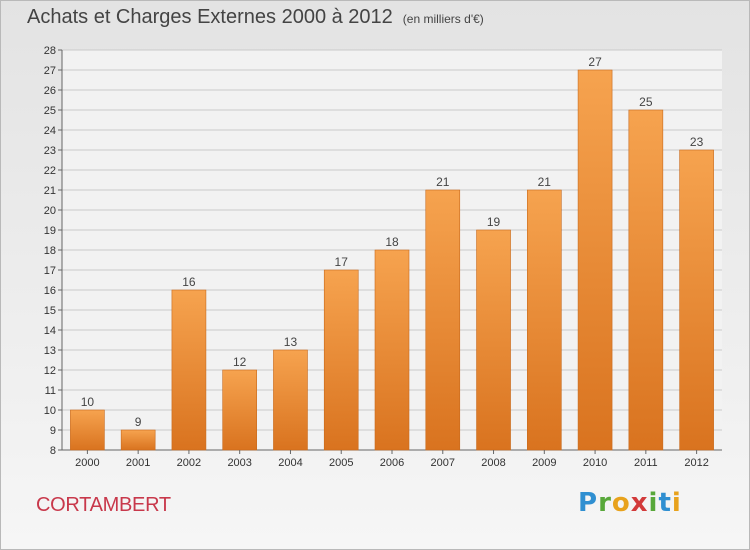  What do you see at coordinates (50, 231) in the screenshot?
I see `y-tick-label: 19` at bounding box center [50, 231].